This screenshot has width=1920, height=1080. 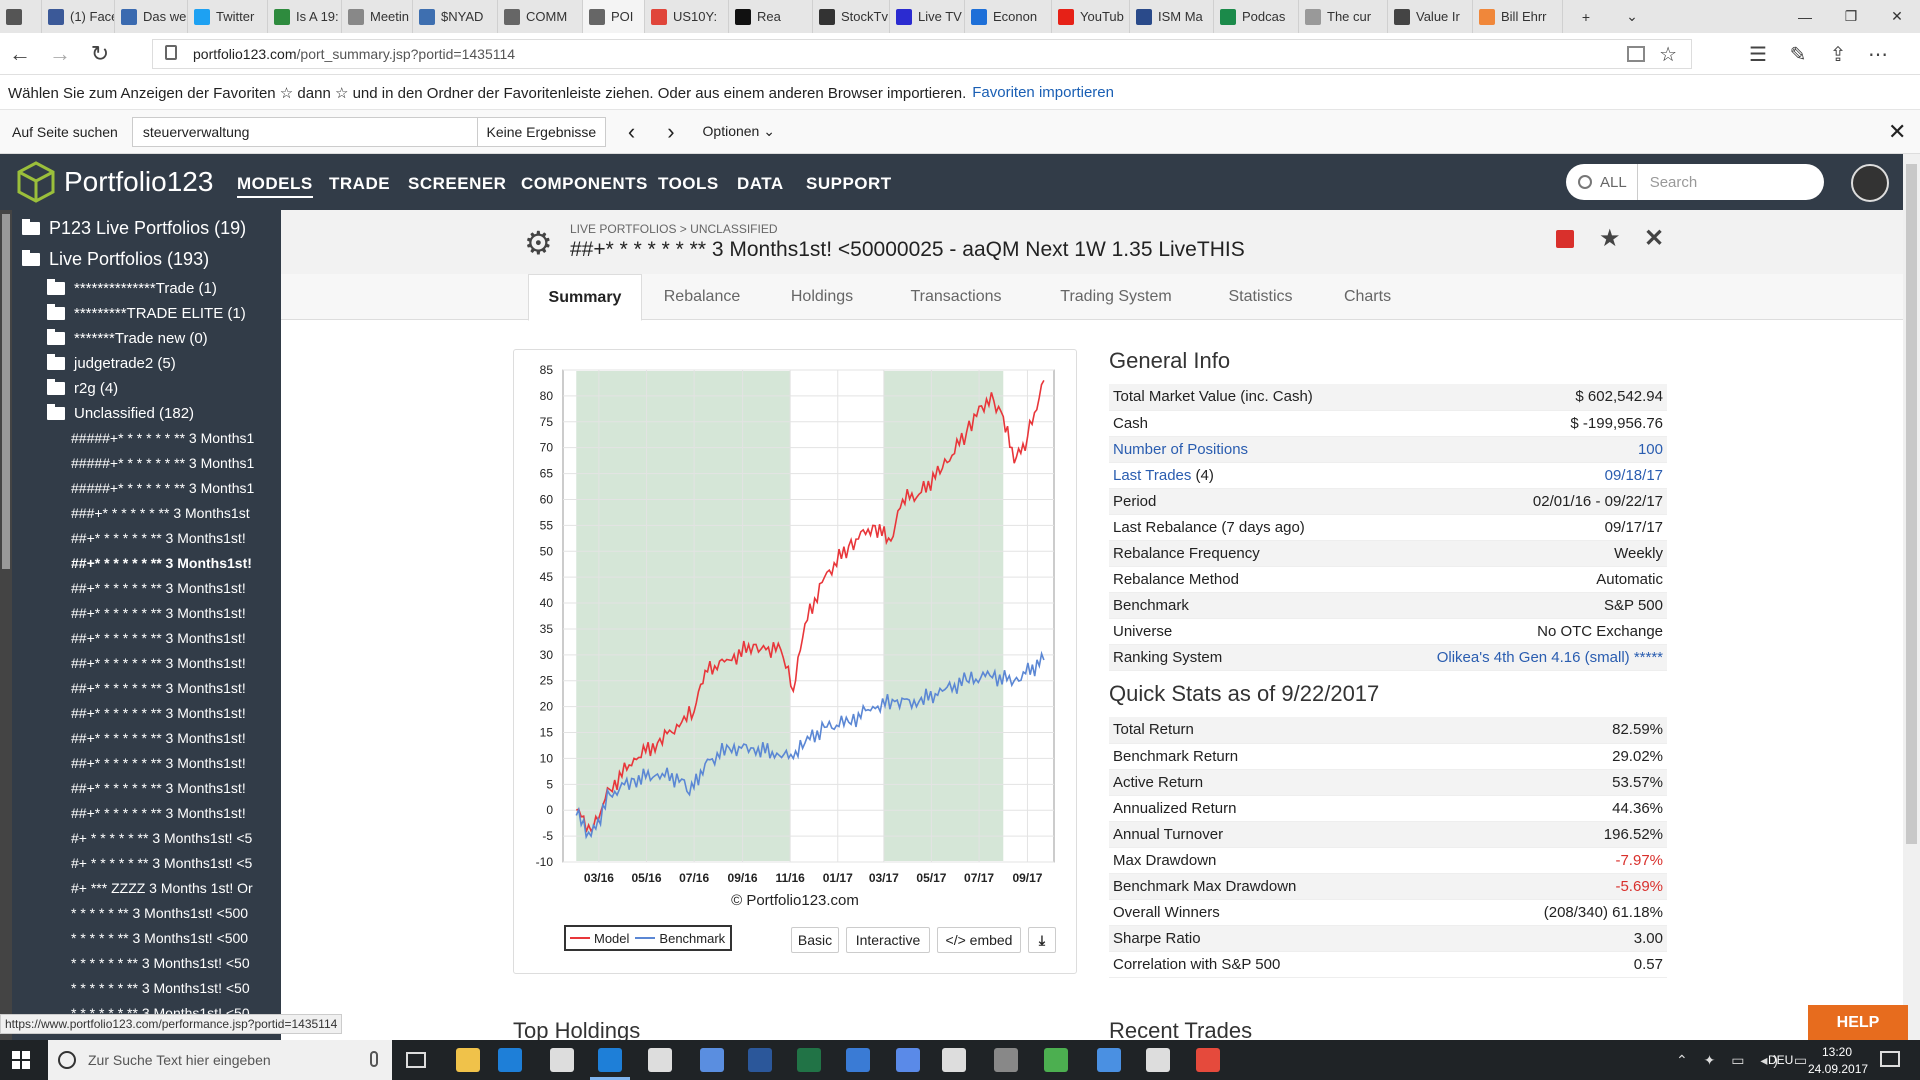 I want to click on more-icon: ⋯, so click(x=1878, y=54).